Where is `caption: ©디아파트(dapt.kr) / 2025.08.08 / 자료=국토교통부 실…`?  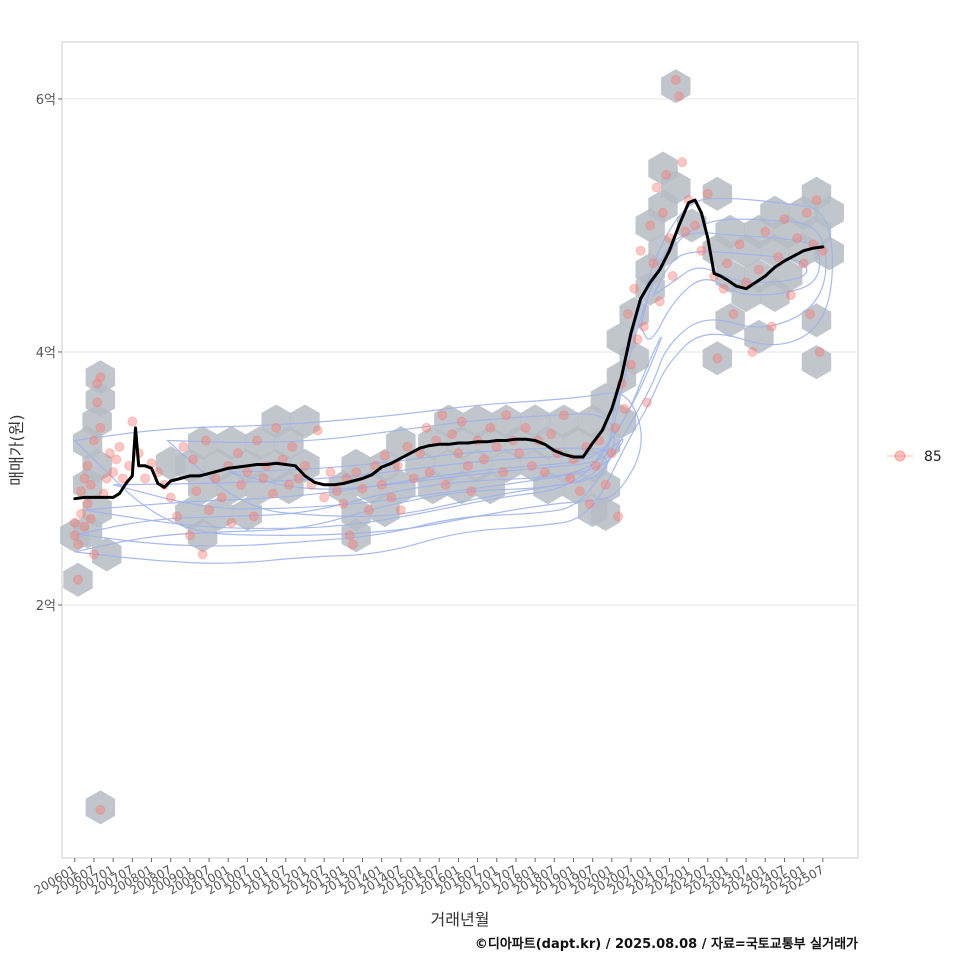 caption: ©디아파트(dapt.kr) / 2025.08.08 / 자료=국토교통부 실… is located at coordinates (666, 944).